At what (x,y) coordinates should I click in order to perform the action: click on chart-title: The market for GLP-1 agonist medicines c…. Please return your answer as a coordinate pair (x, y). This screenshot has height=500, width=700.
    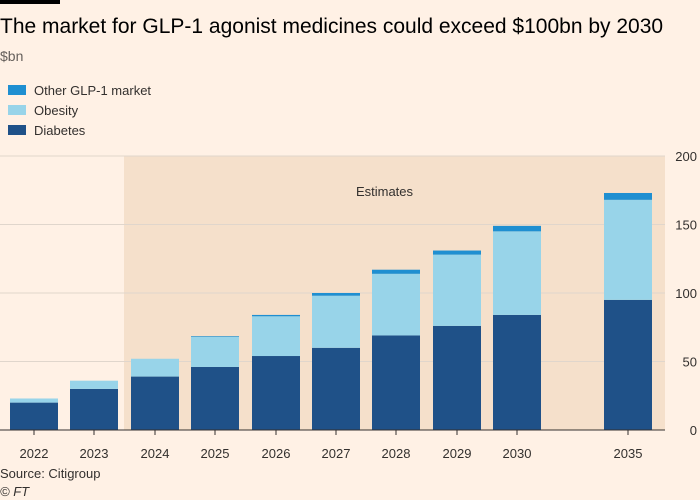
    Looking at the image, I should click on (332, 26).